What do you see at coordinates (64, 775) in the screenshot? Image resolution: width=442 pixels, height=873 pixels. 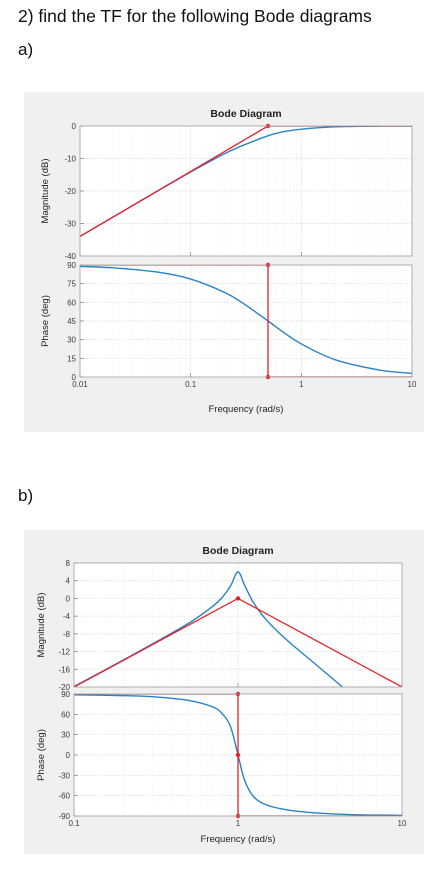 I see `phase-y-tick-label: -30` at bounding box center [64, 775].